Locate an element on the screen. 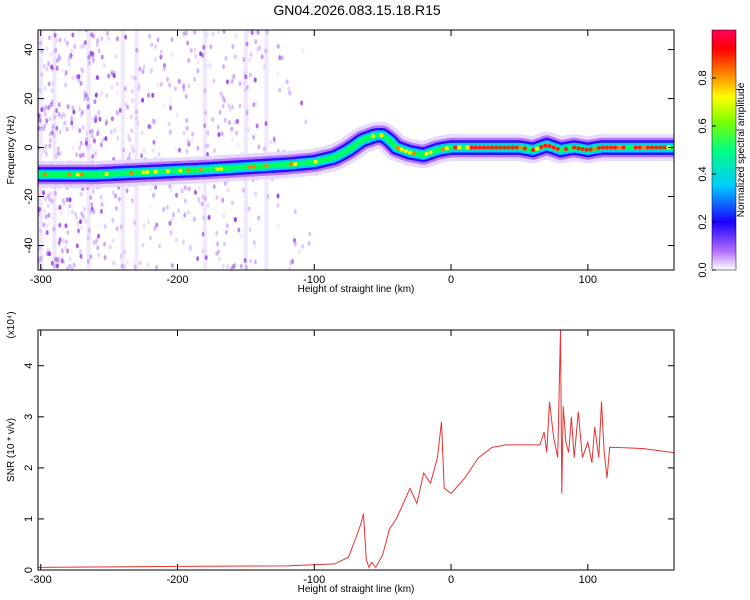  spectrogram-y-tick-label: 20 is located at coordinates (29, 98).